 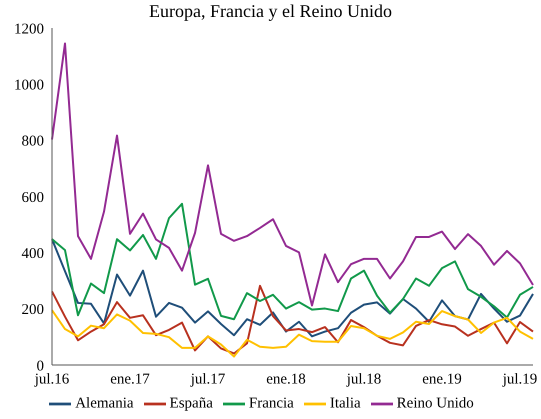 I want to click on x-tick-label: jul.19, so click(x=520, y=380).